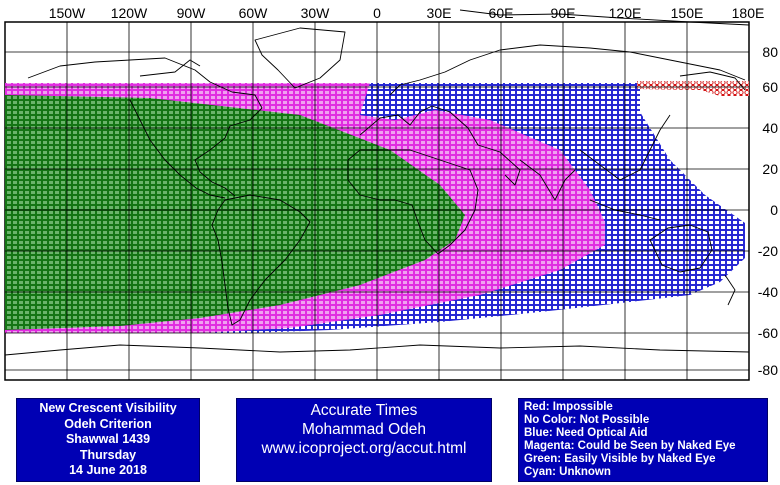 The image size is (780, 485). Describe the element at coordinates (108, 470) in the screenshot. I see `info-date: 14 June 2018` at that location.